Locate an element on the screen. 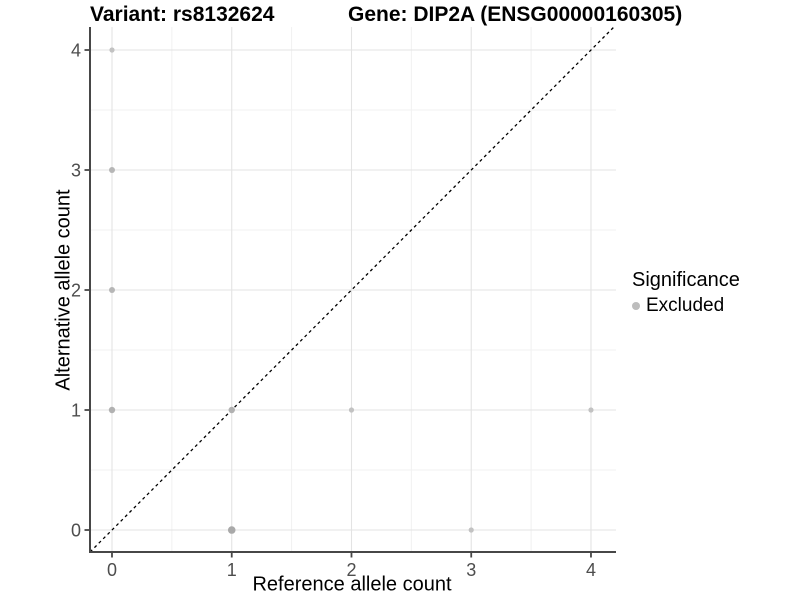 The image size is (800, 600). legend-point-icon is located at coordinates (636, 306).